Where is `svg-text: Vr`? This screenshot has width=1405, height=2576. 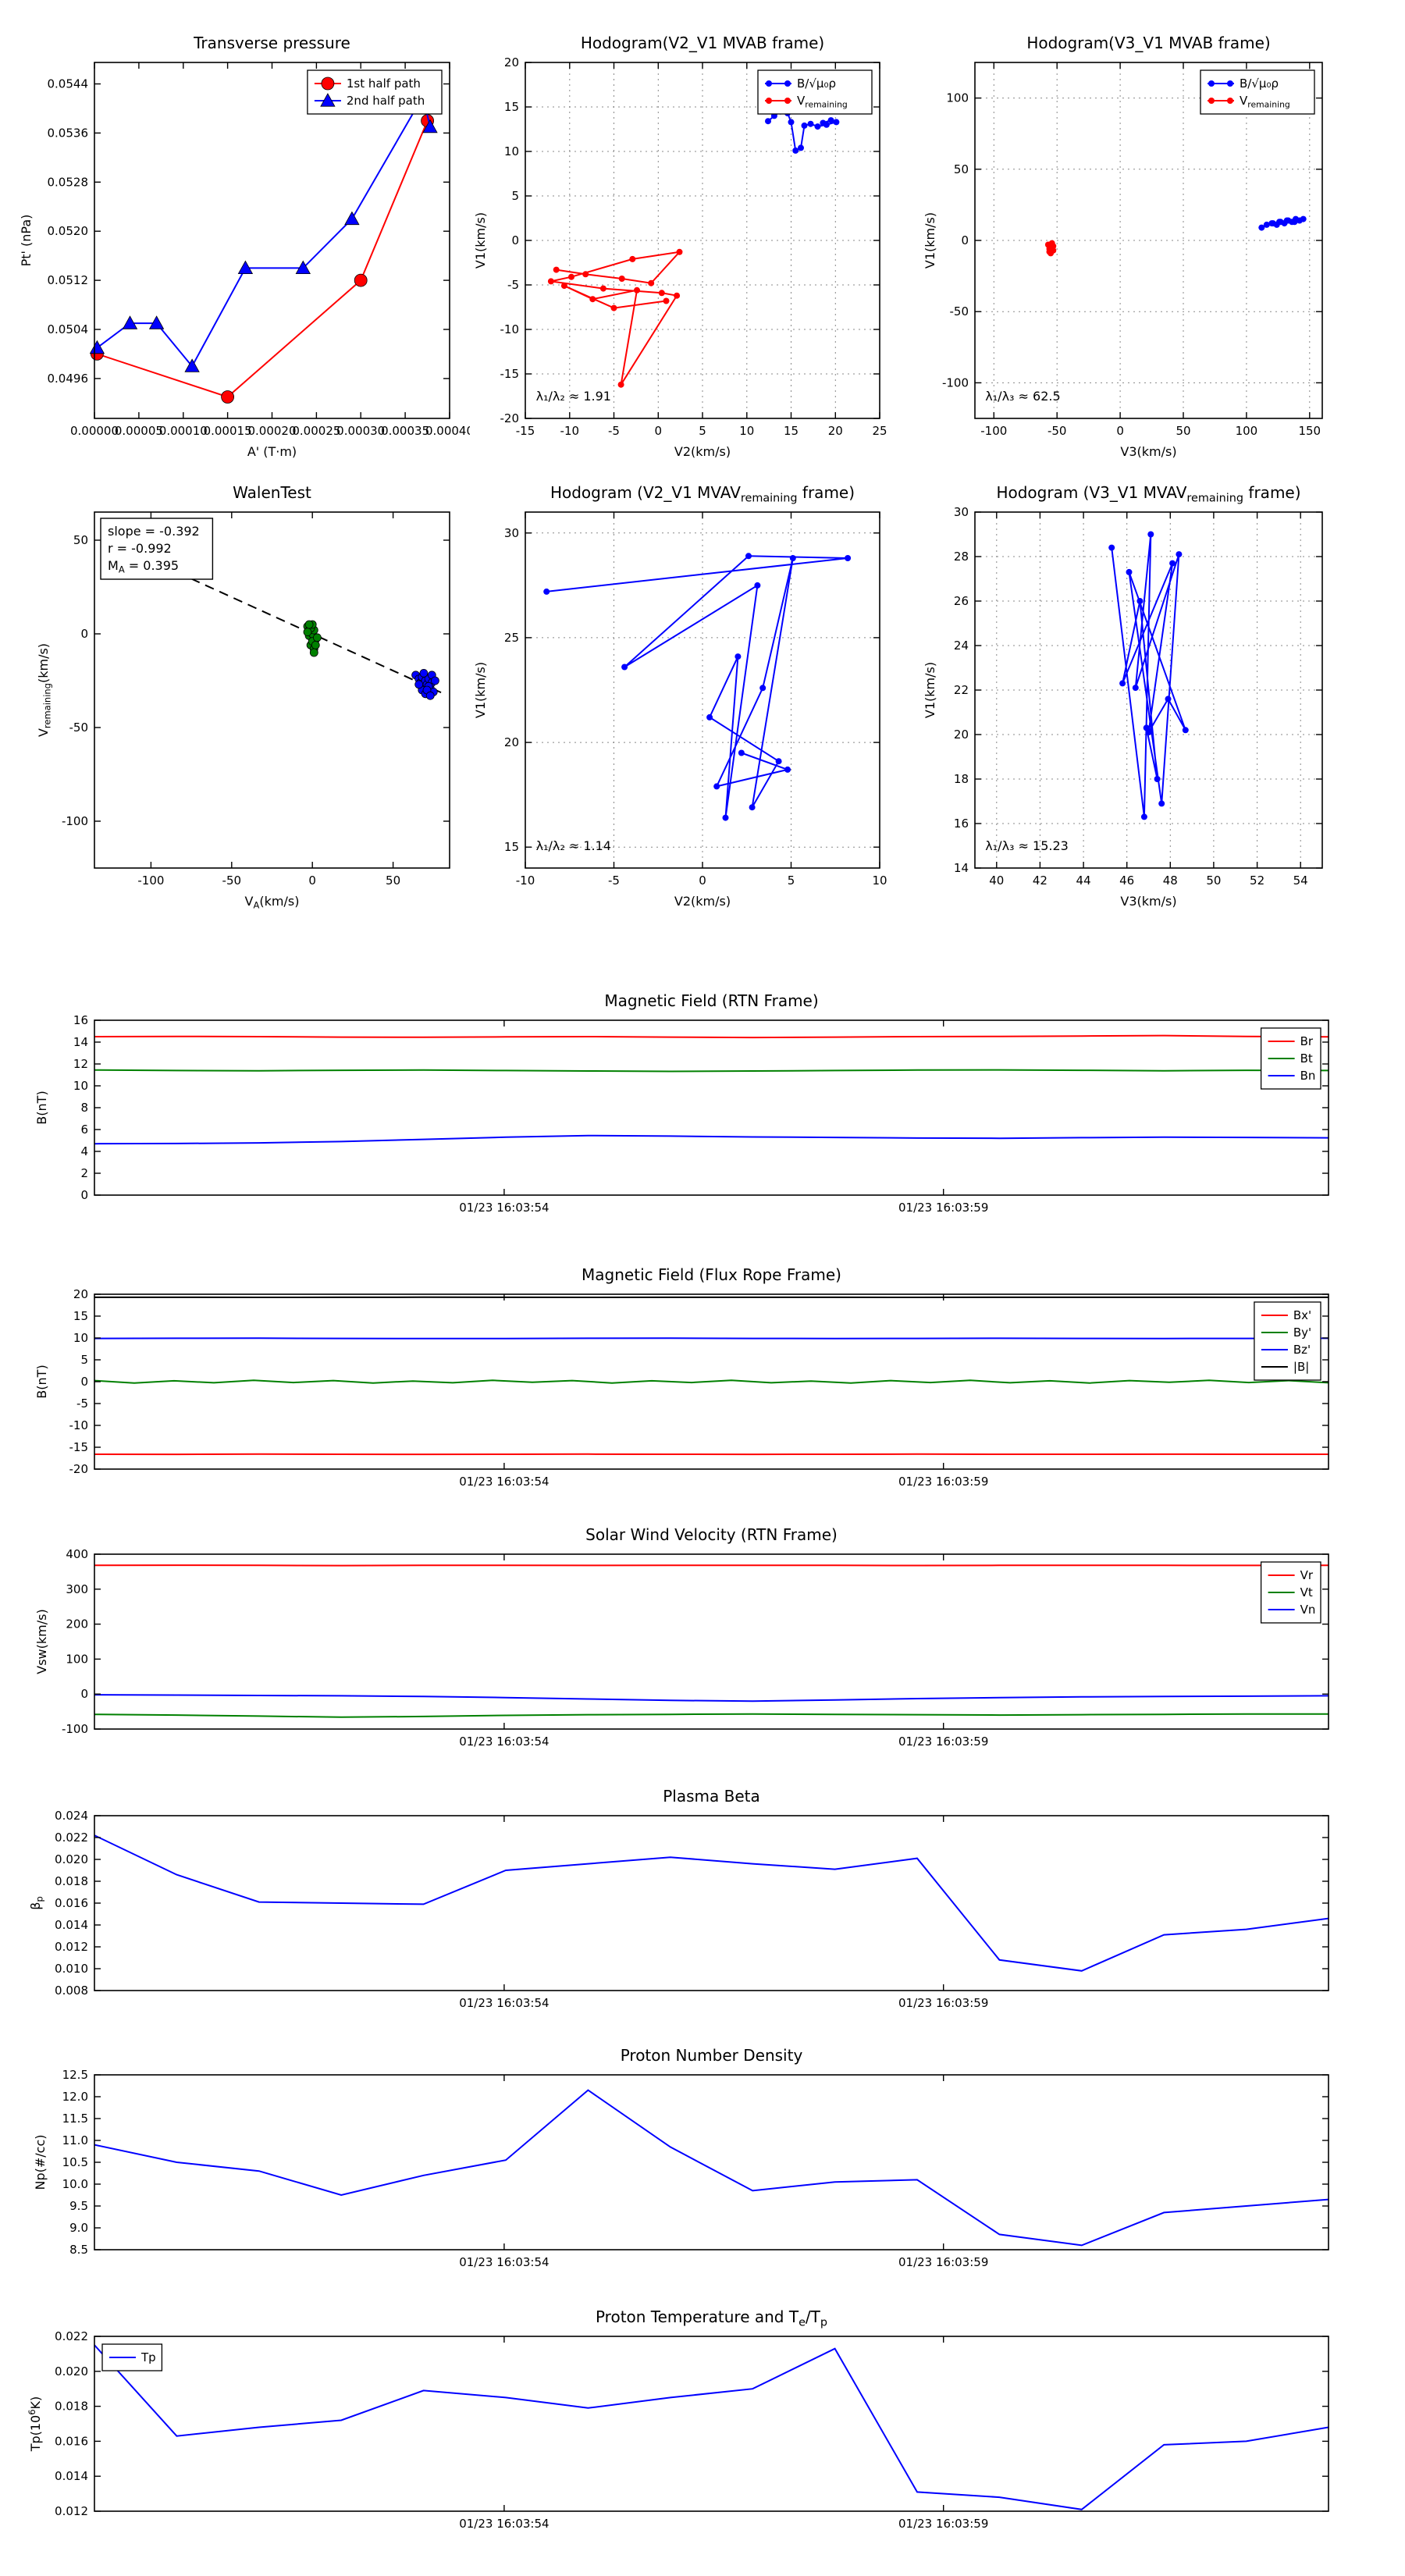 svg-text: Vr is located at coordinates (1307, 1575).